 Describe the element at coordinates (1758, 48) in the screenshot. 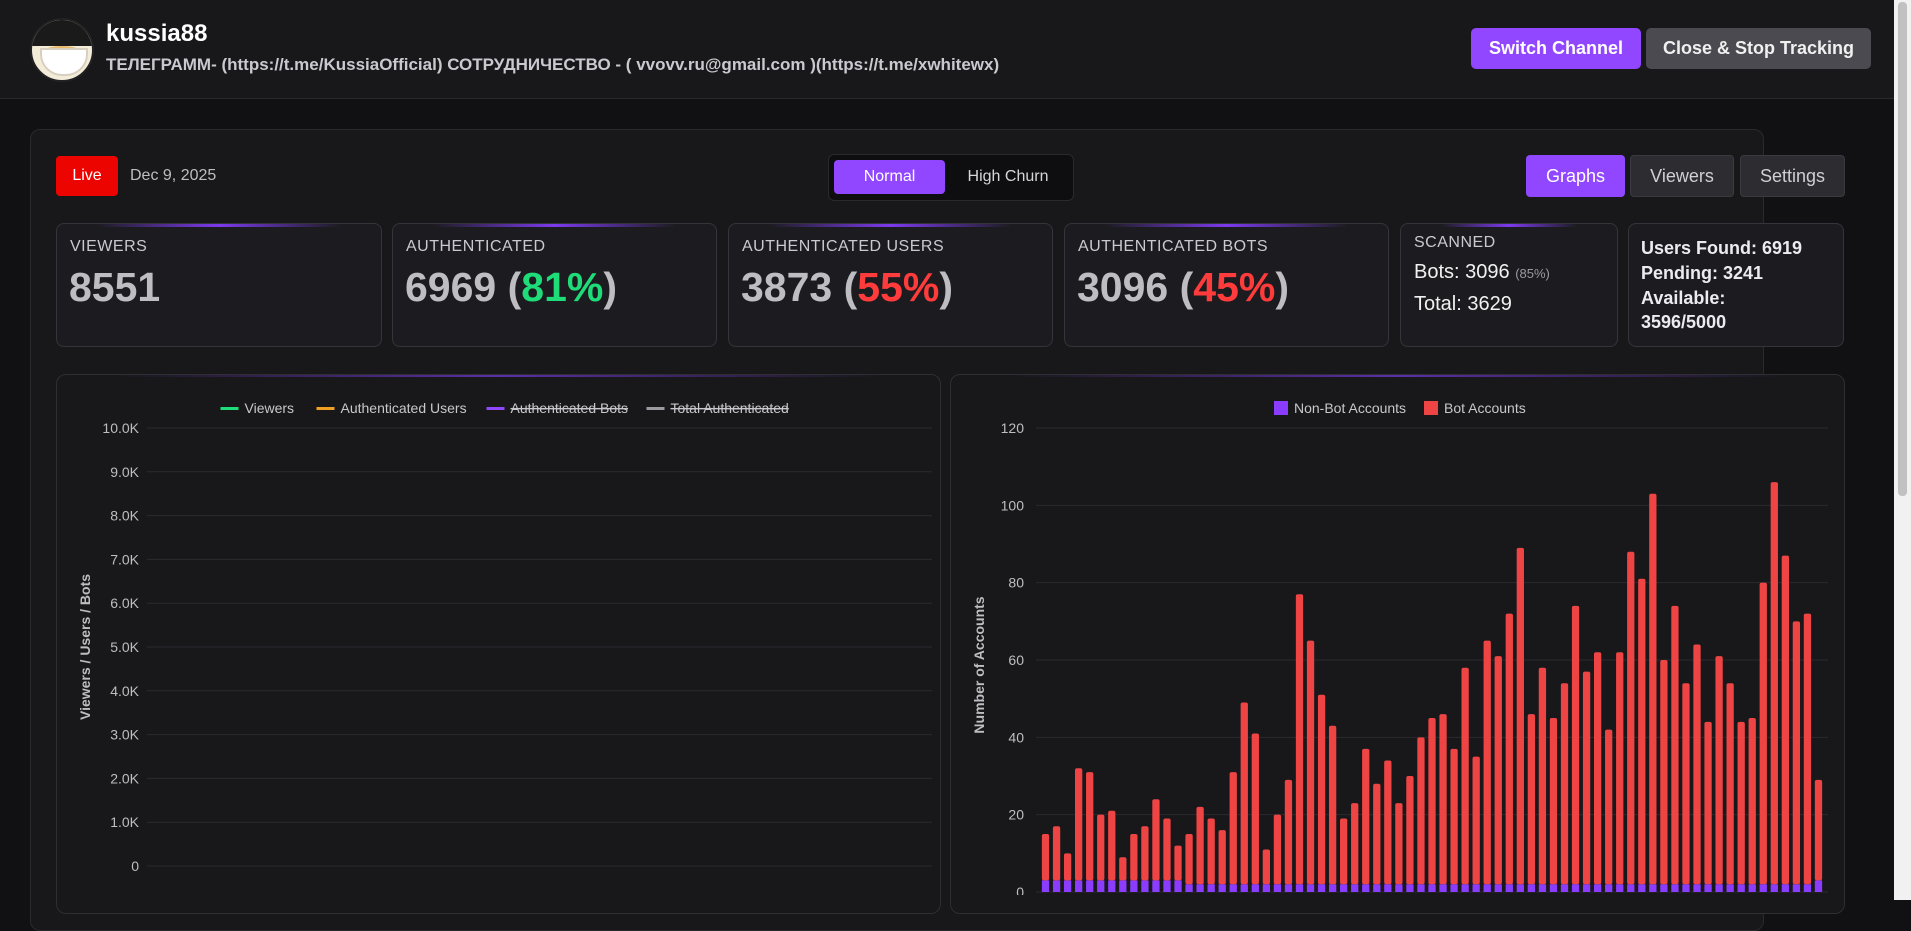

I see `close-stop-tracking-button: Close & Stop Tracking` at that location.